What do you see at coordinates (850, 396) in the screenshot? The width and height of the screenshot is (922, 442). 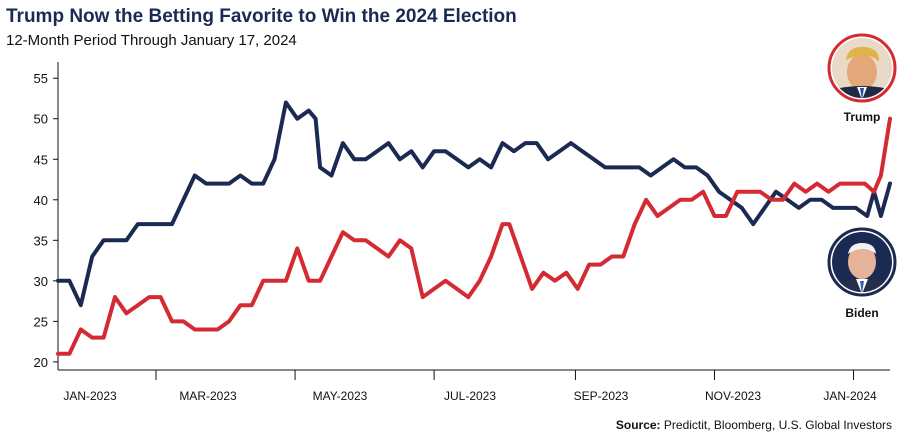 I see `x-tick-label: JAN-2024` at bounding box center [850, 396].